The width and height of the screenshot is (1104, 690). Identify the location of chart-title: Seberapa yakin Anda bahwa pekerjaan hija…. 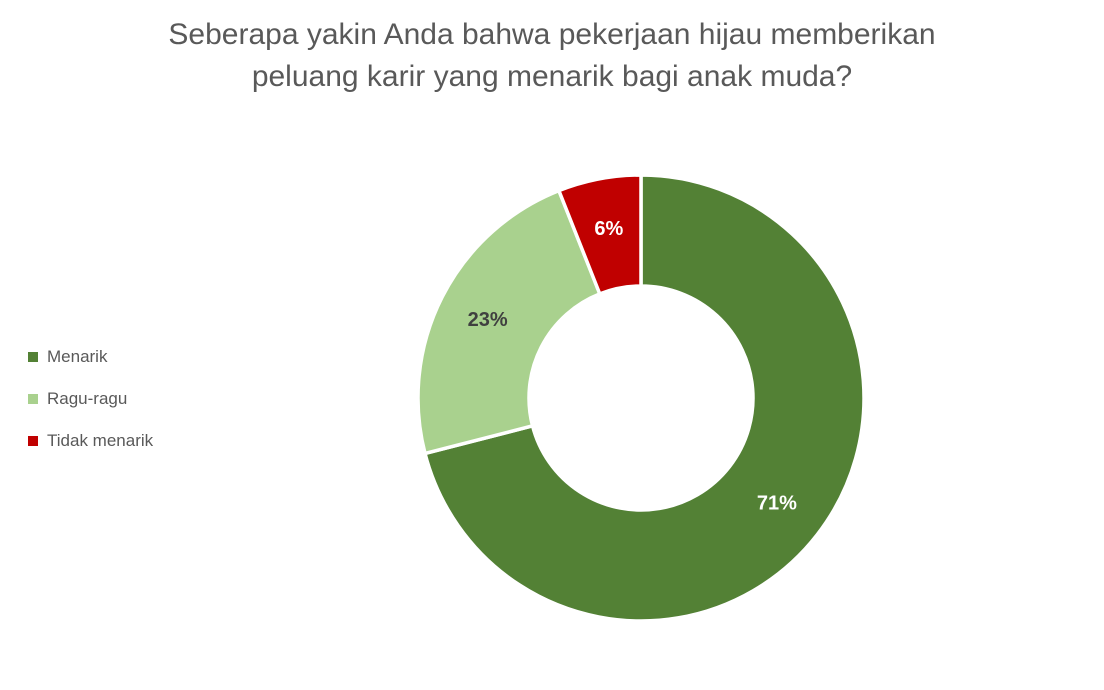
(552, 56).